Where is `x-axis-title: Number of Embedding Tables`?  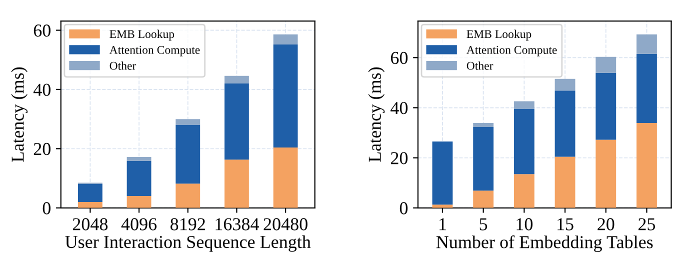
x-axis-title: Number of Embedding Tables is located at coordinates (544, 243).